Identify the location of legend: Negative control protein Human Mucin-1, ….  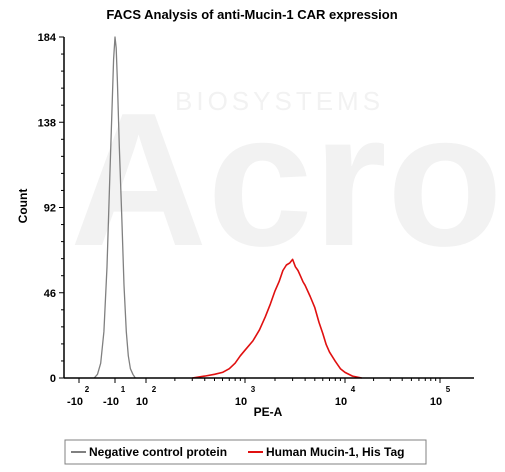
(245, 452).